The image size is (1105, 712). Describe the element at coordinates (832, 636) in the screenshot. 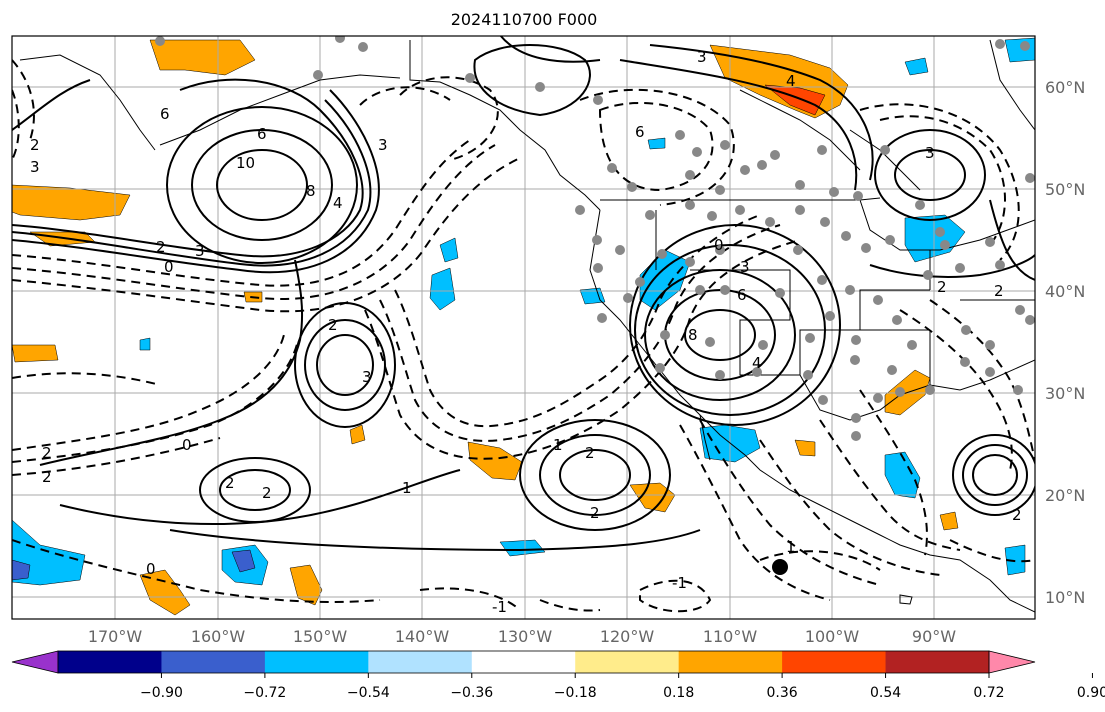

I see `lon-label: 100°W` at that location.